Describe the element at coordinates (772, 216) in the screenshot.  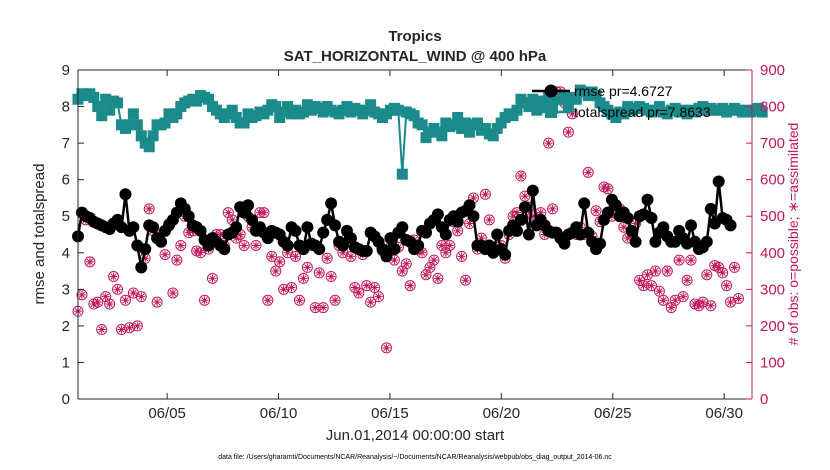
I see `y-right-tick-label: 500` at that location.